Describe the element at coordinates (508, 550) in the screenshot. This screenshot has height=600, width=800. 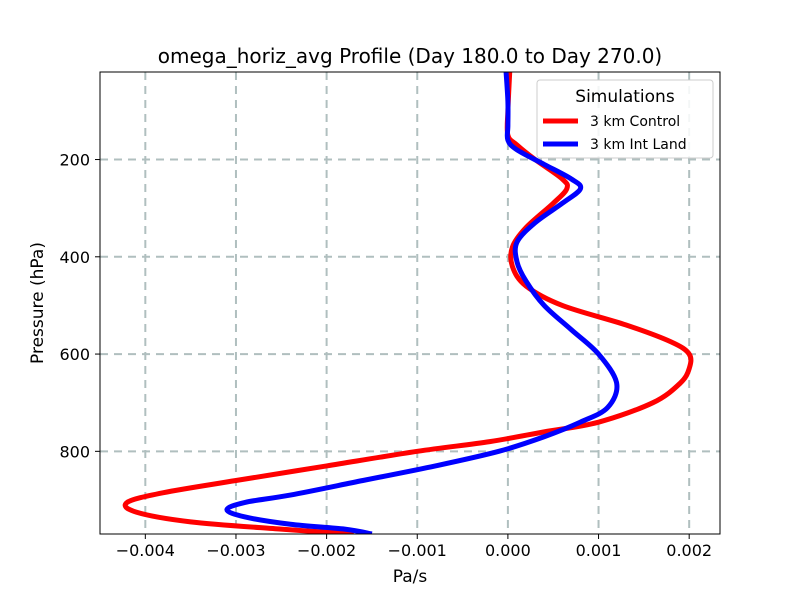
I see `x-tick-label: 0.000` at that location.